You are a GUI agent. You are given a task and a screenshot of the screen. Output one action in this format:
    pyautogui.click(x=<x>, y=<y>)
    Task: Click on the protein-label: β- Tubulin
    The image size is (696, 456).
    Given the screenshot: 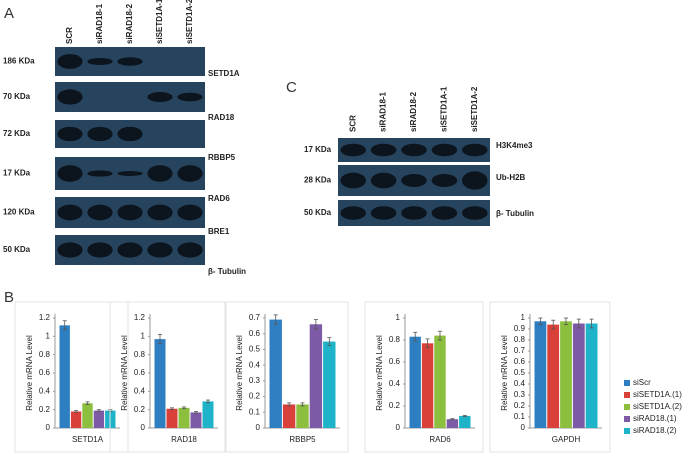 What is the action you would take?
    pyautogui.click(x=227, y=271)
    